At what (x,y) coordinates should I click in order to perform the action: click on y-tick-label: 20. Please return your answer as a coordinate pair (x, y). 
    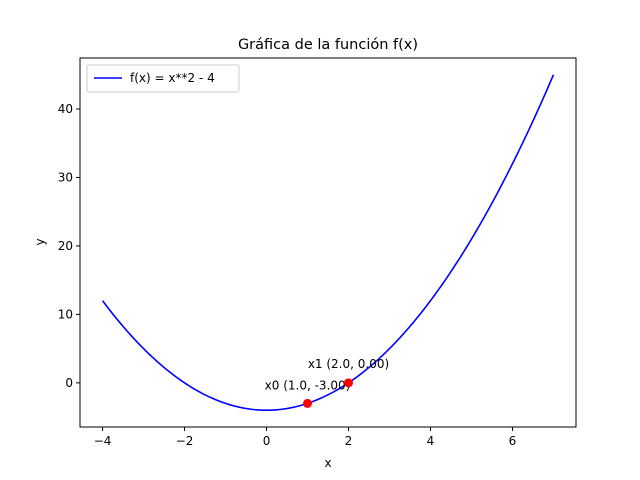
    Looking at the image, I should click on (65, 246).